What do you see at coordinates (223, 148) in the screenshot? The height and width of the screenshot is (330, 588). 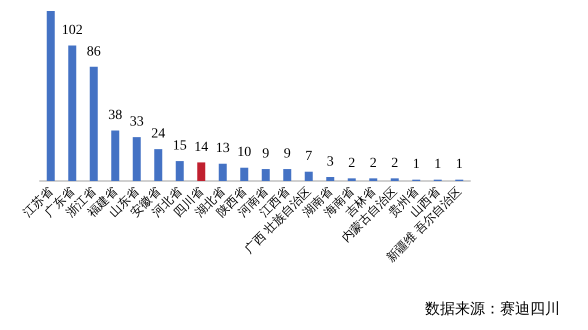 I see `data-label: 13` at bounding box center [223, 148].